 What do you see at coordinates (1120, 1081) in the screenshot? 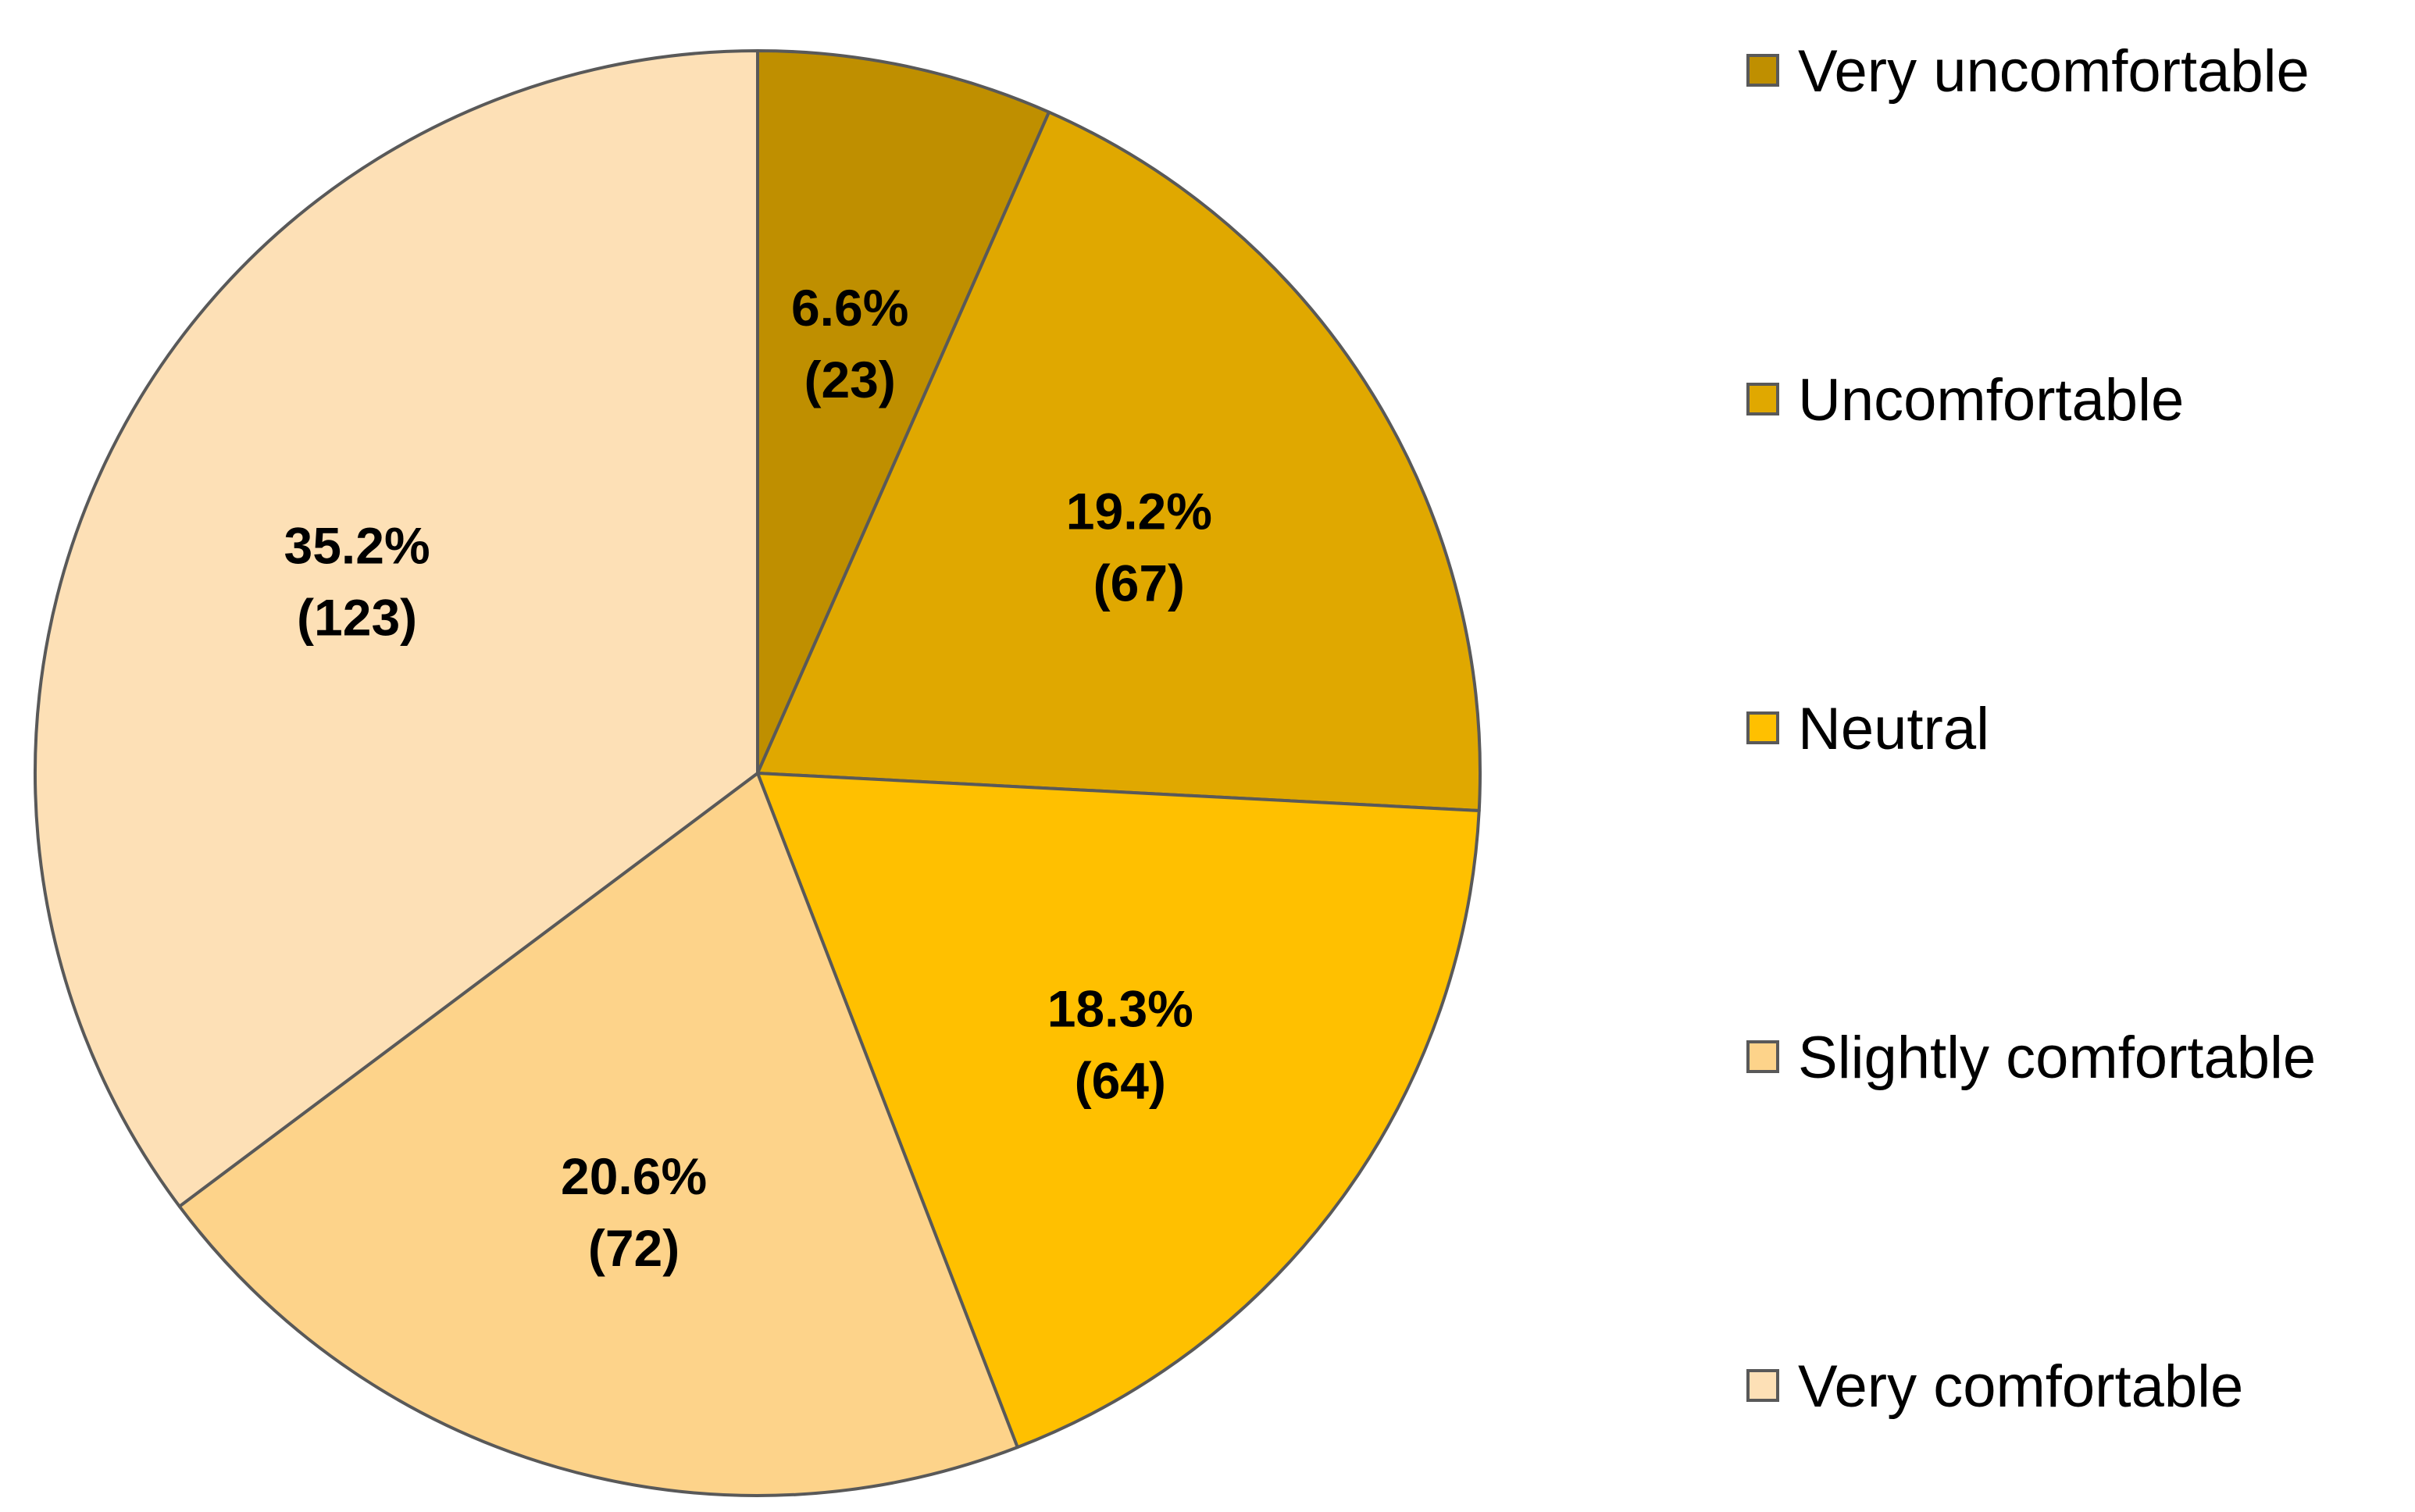
I see `slice-count-label: (64)` at bounding box center [1120, 1081].